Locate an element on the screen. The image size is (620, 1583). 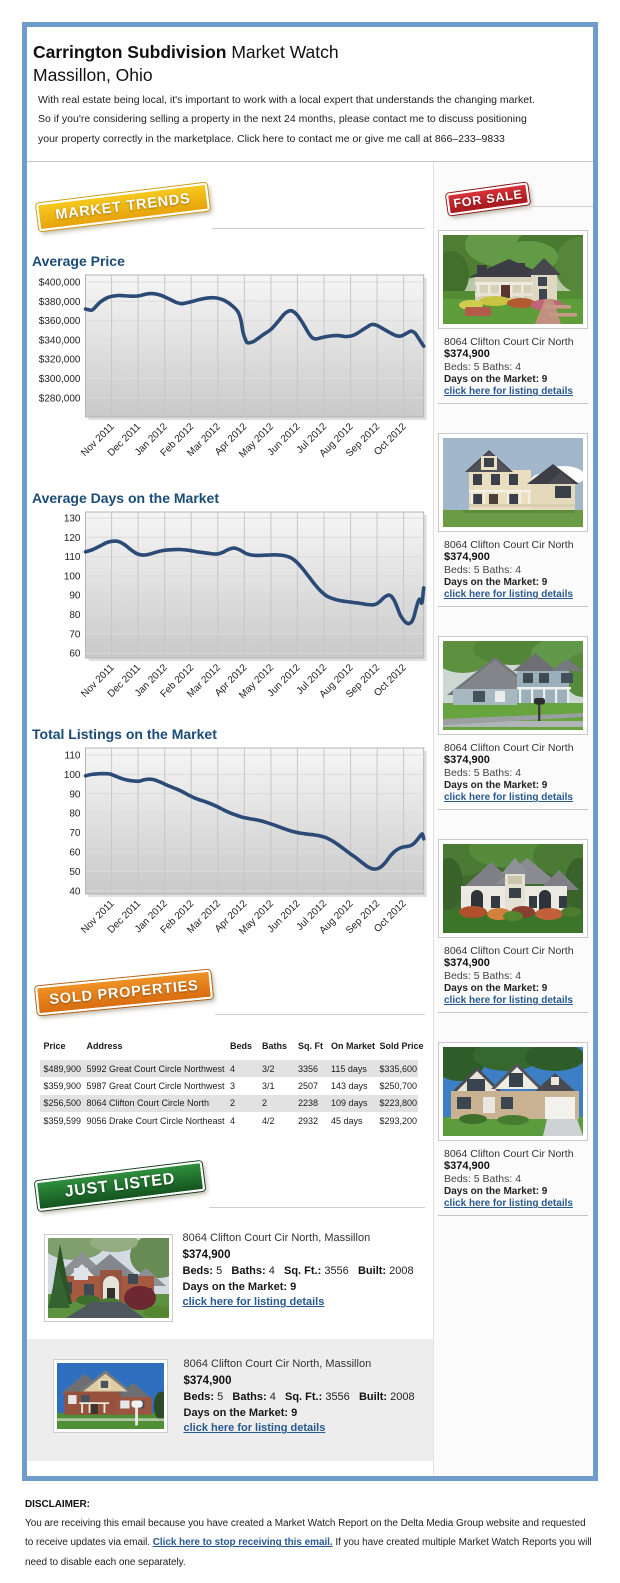
svg-text: $280,000 is located at coordinates (60, 398).